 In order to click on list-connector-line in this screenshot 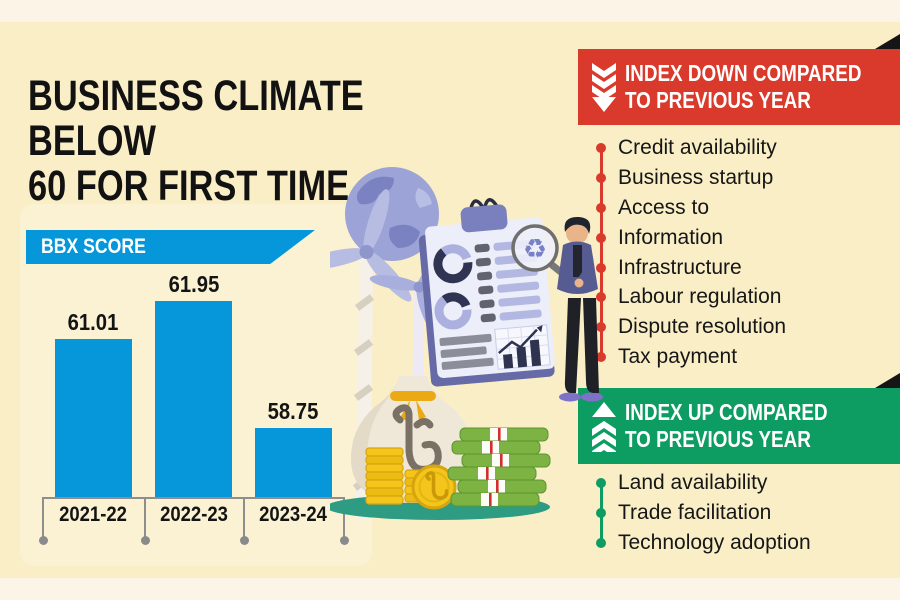, I will do `click(601, 252)`.